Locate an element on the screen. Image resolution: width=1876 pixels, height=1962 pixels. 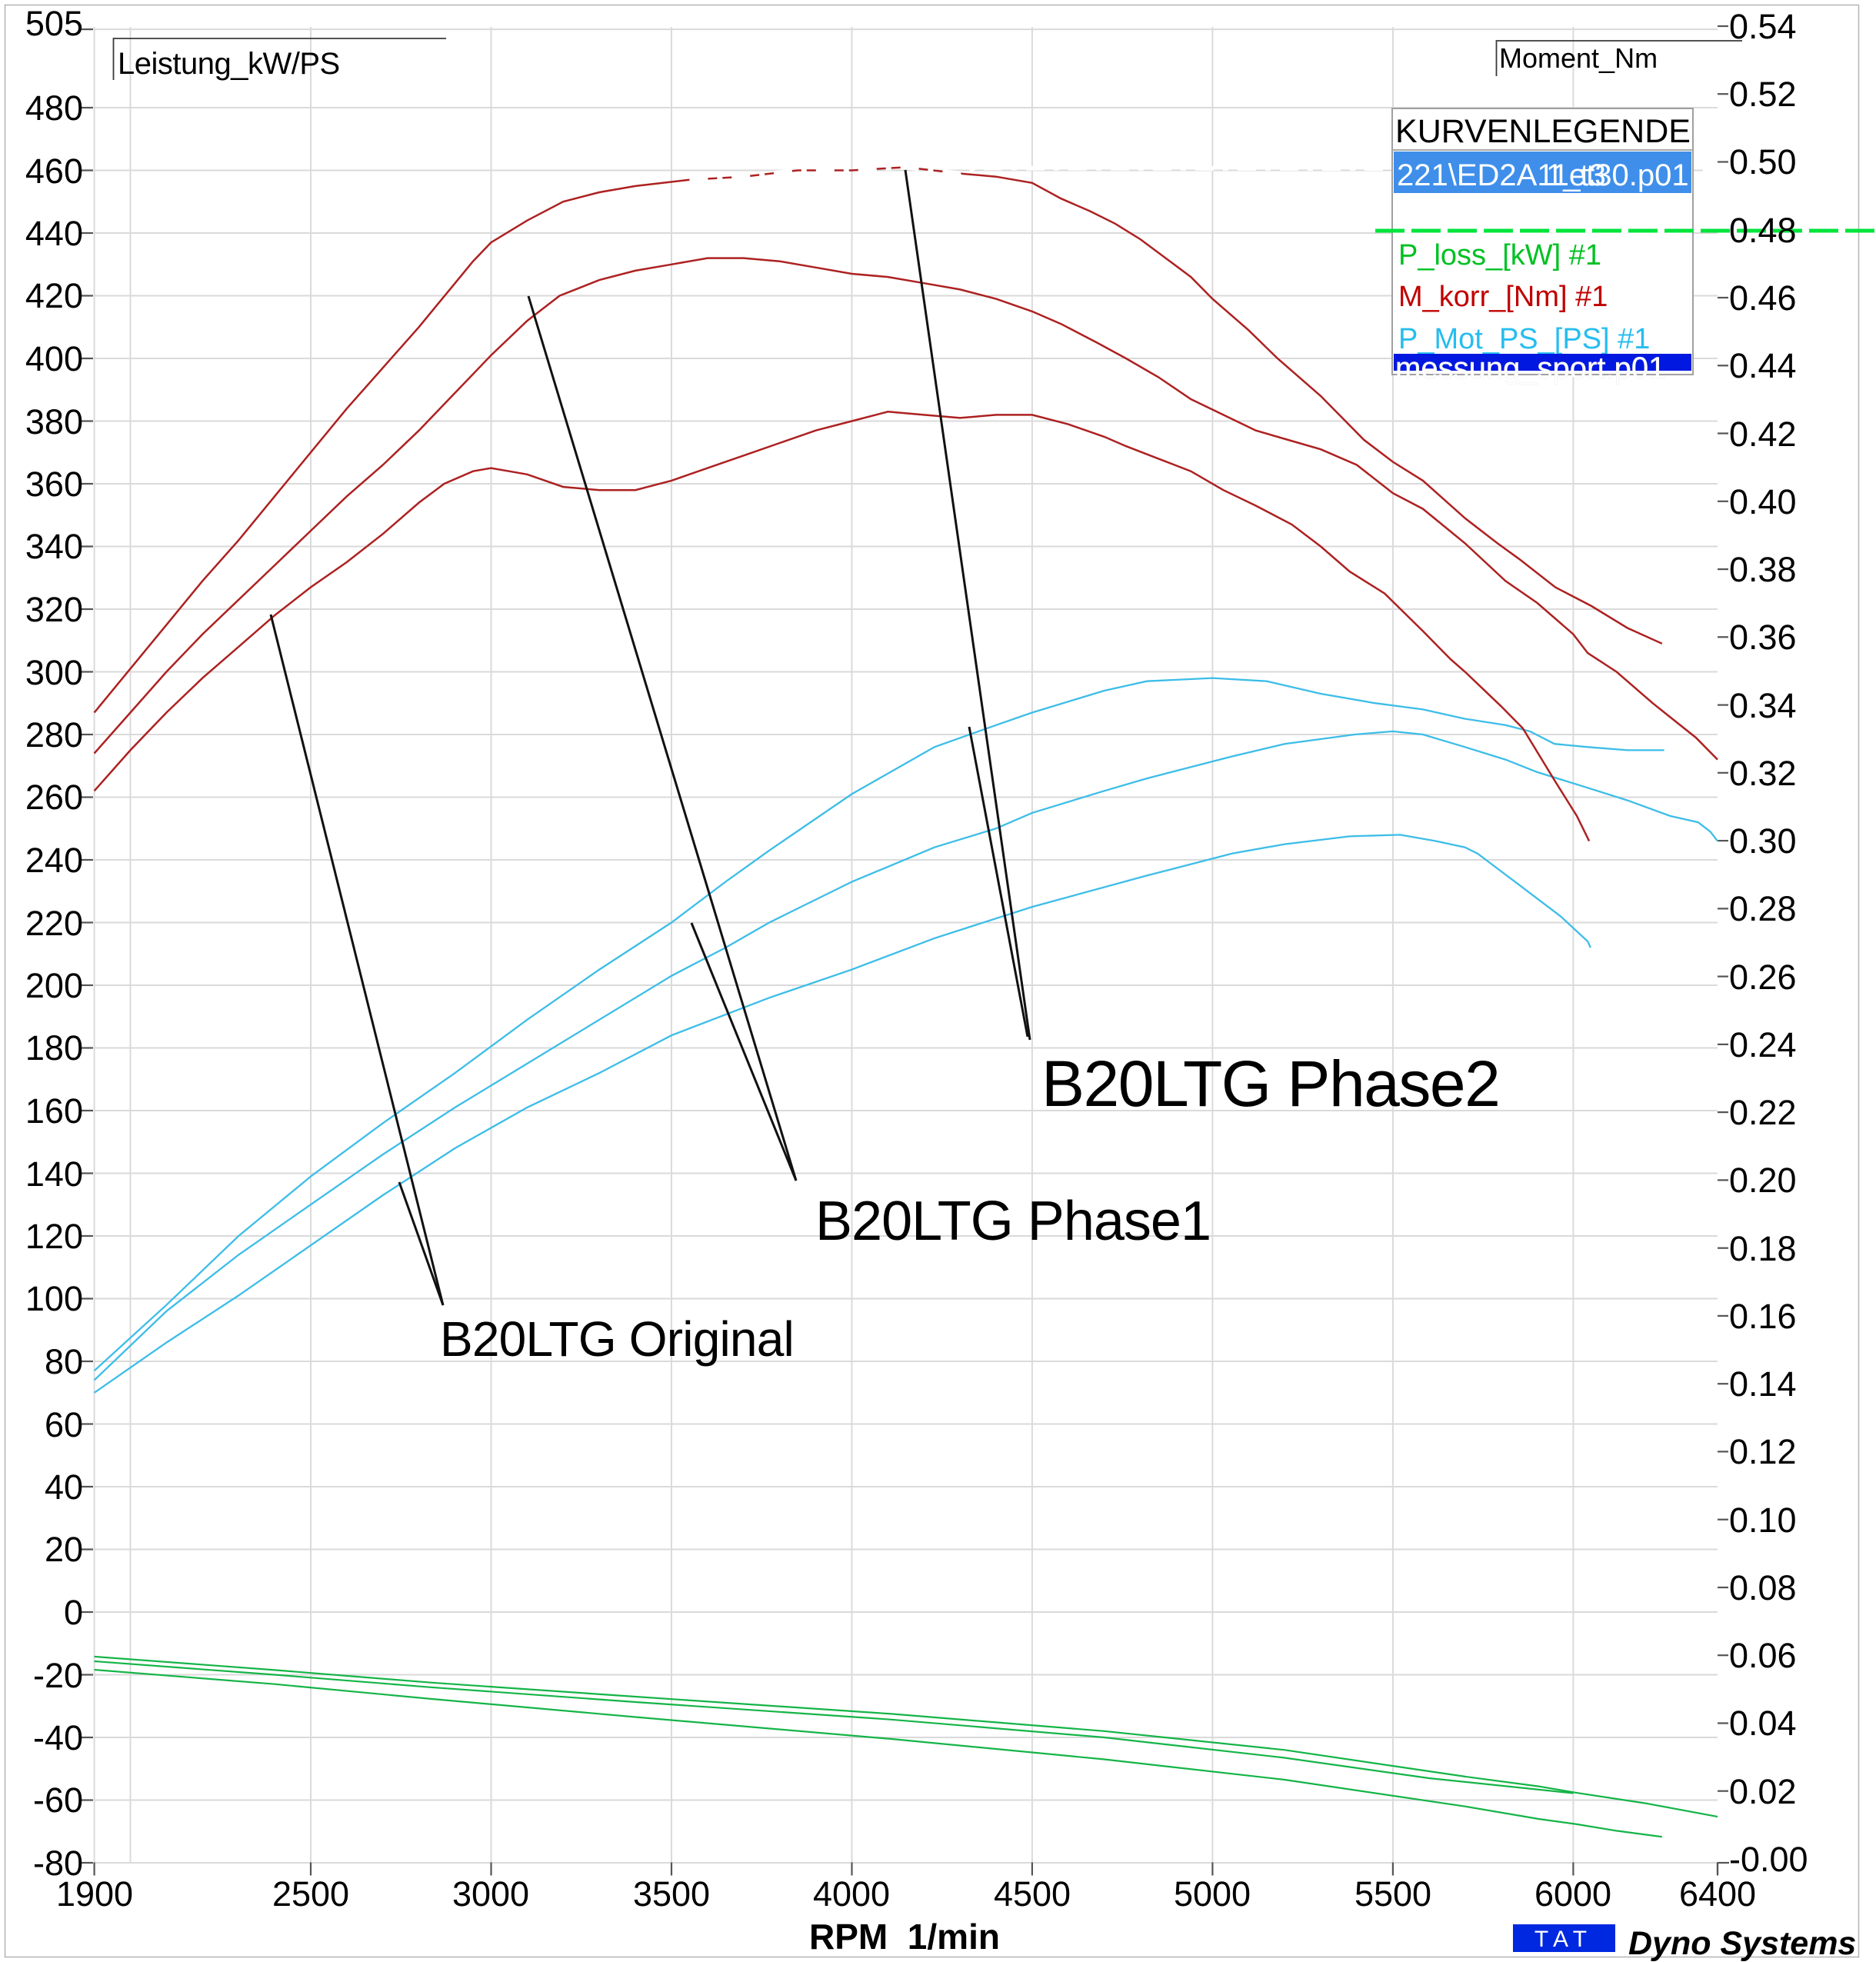
svg-text: 0.22 is located at coordinates (1763, 1112).